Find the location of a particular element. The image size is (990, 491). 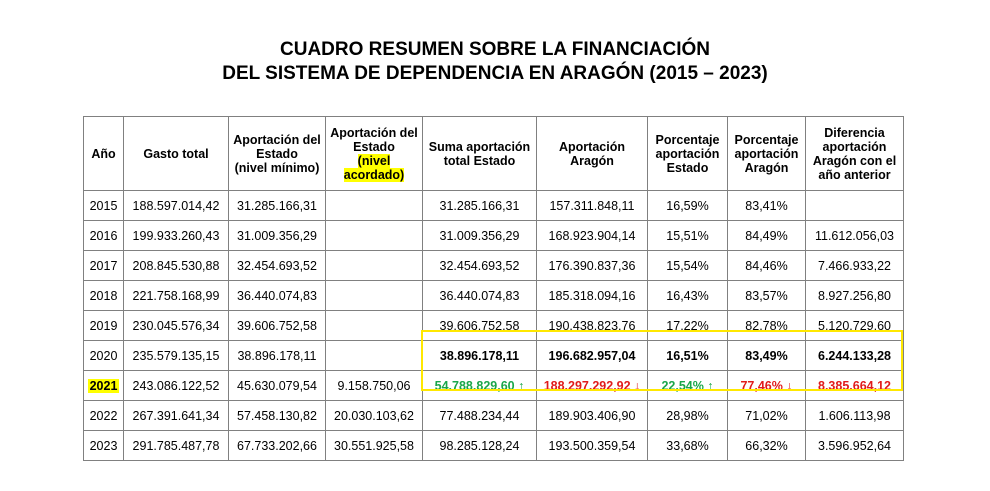

cell-suma: 32.454.693,52 is located at coordinates (479, 265).